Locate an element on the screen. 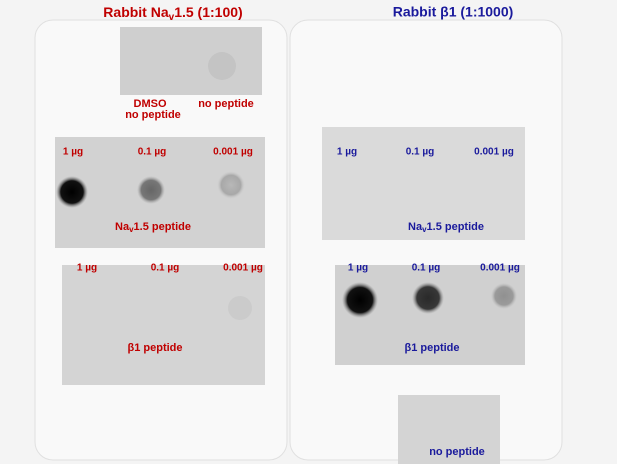 The width and height of the screenshot is (617, 464). title-part: 1.5 (1:100) is located at coordinates (208, 12).